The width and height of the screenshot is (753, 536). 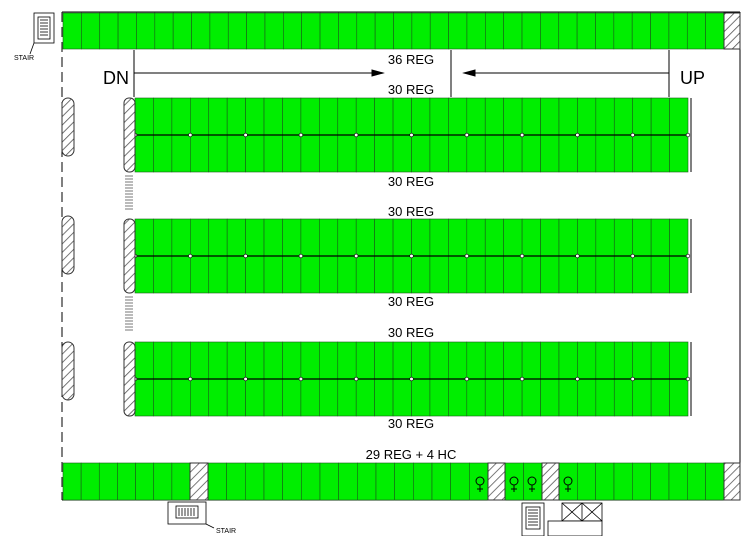 What do you see at coordinates (411, 423) in the screenshot?
I see `row-label-double-3-bottom: 30 REG` at bounding box center [411, 423].